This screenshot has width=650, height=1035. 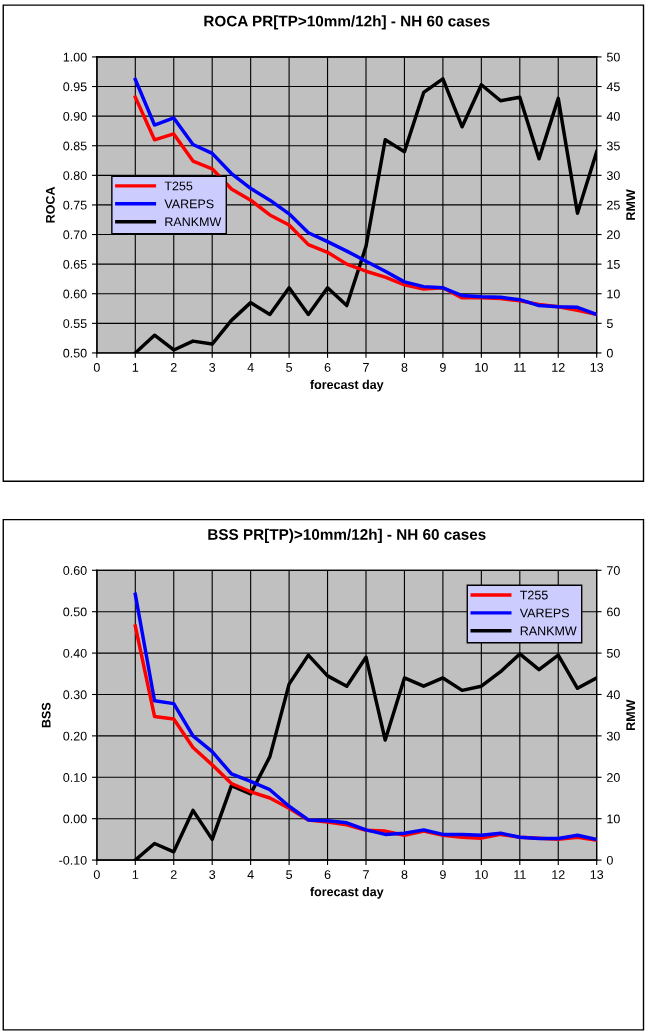 I want to click on y-tick-label: 0.00, so click(x=75, y=819).